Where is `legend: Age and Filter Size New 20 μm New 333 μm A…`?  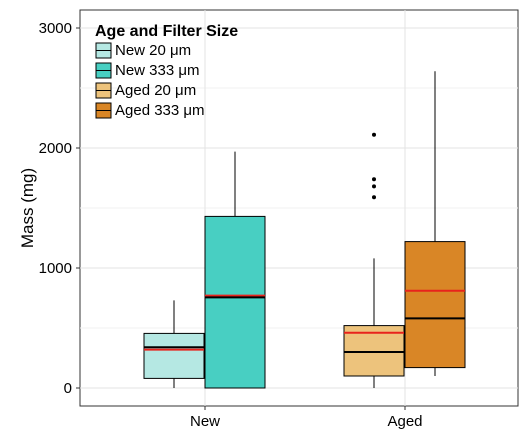 legend: Age and Filter Size New 20 μm New 333 μm A… is located at coordinates (166, 71).